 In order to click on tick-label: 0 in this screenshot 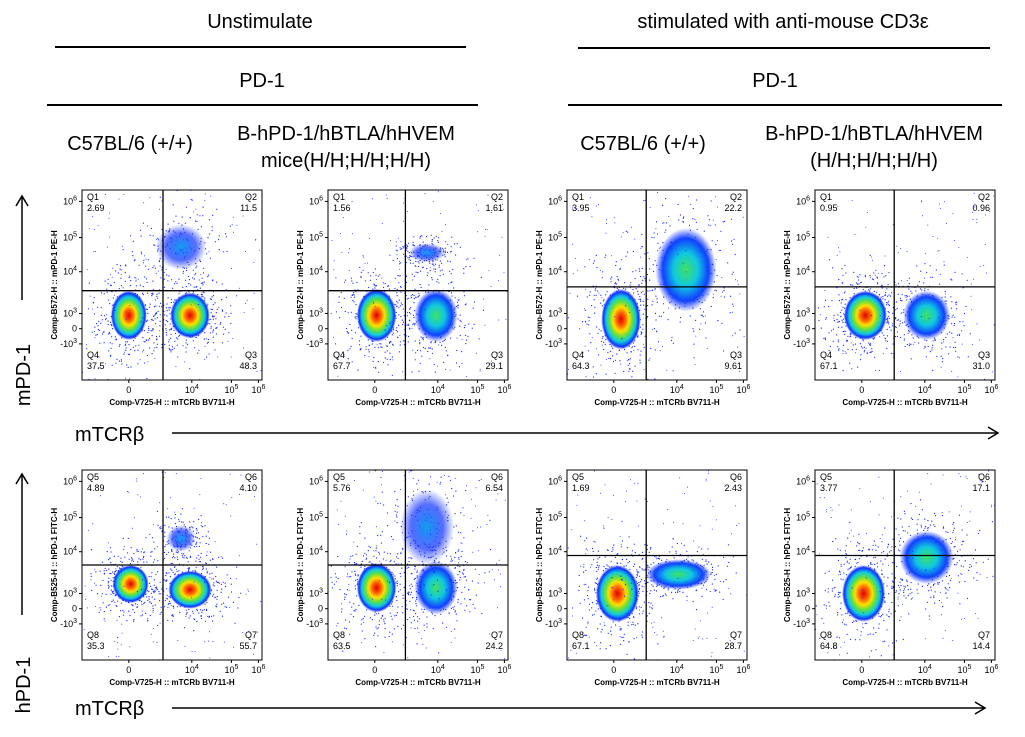, I will do `click(807, 329)`.